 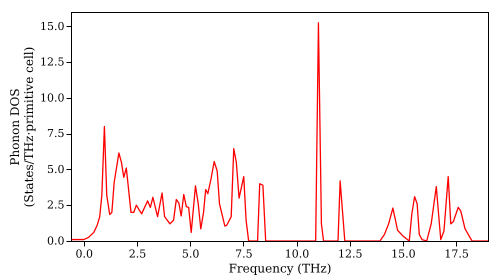 What do you see at coordinates (137, 254) in the screenshot?
I see `x-tick-label: 2.5` at bounding box center [137, 254].